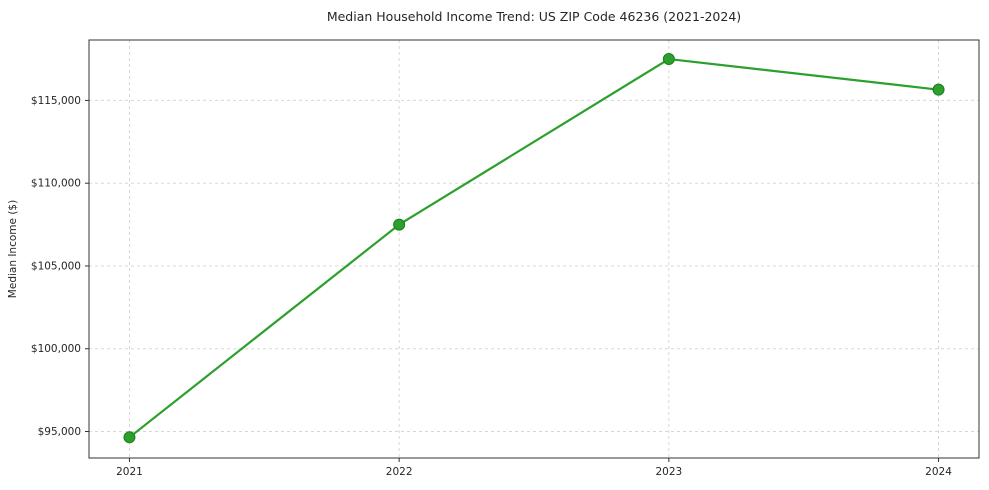 The width and height of the screenshot is (989, 490). Describe the element at coordinates (56, 184) in the screenshot. I see `y-tick-label: $110,000` at that location.